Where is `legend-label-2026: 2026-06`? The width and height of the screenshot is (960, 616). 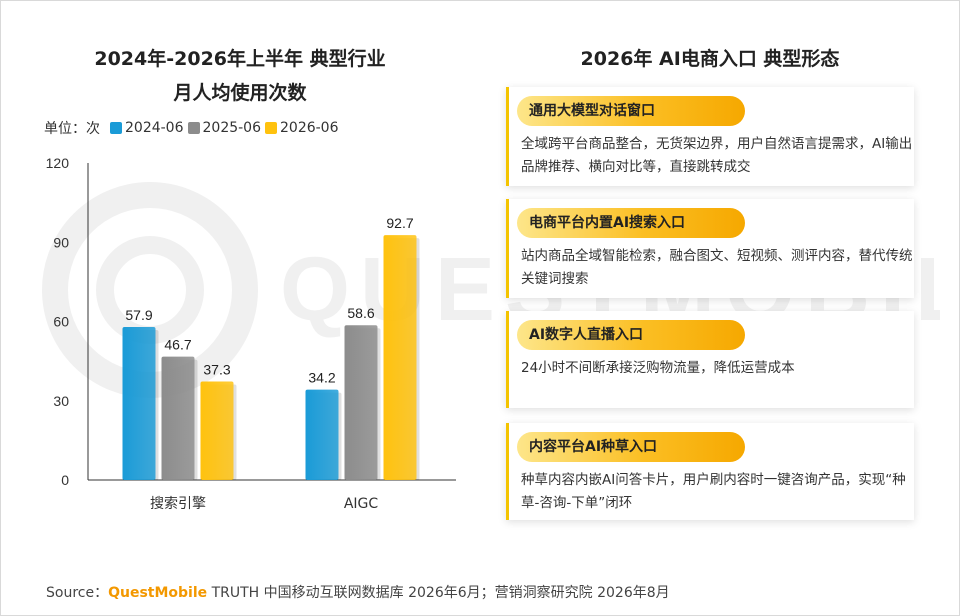 legend-label-2026: 2026-06 is located at coordinates (309, 128).